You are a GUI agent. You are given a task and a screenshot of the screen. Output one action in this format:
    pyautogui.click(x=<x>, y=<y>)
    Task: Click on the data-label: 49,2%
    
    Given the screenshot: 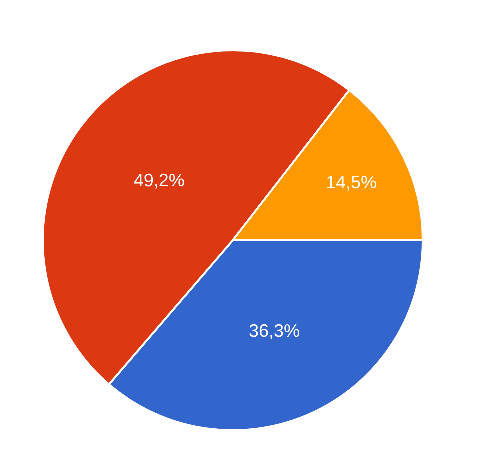 What is the action you would take?
    pyautogui.click(x=159, y=180)
    